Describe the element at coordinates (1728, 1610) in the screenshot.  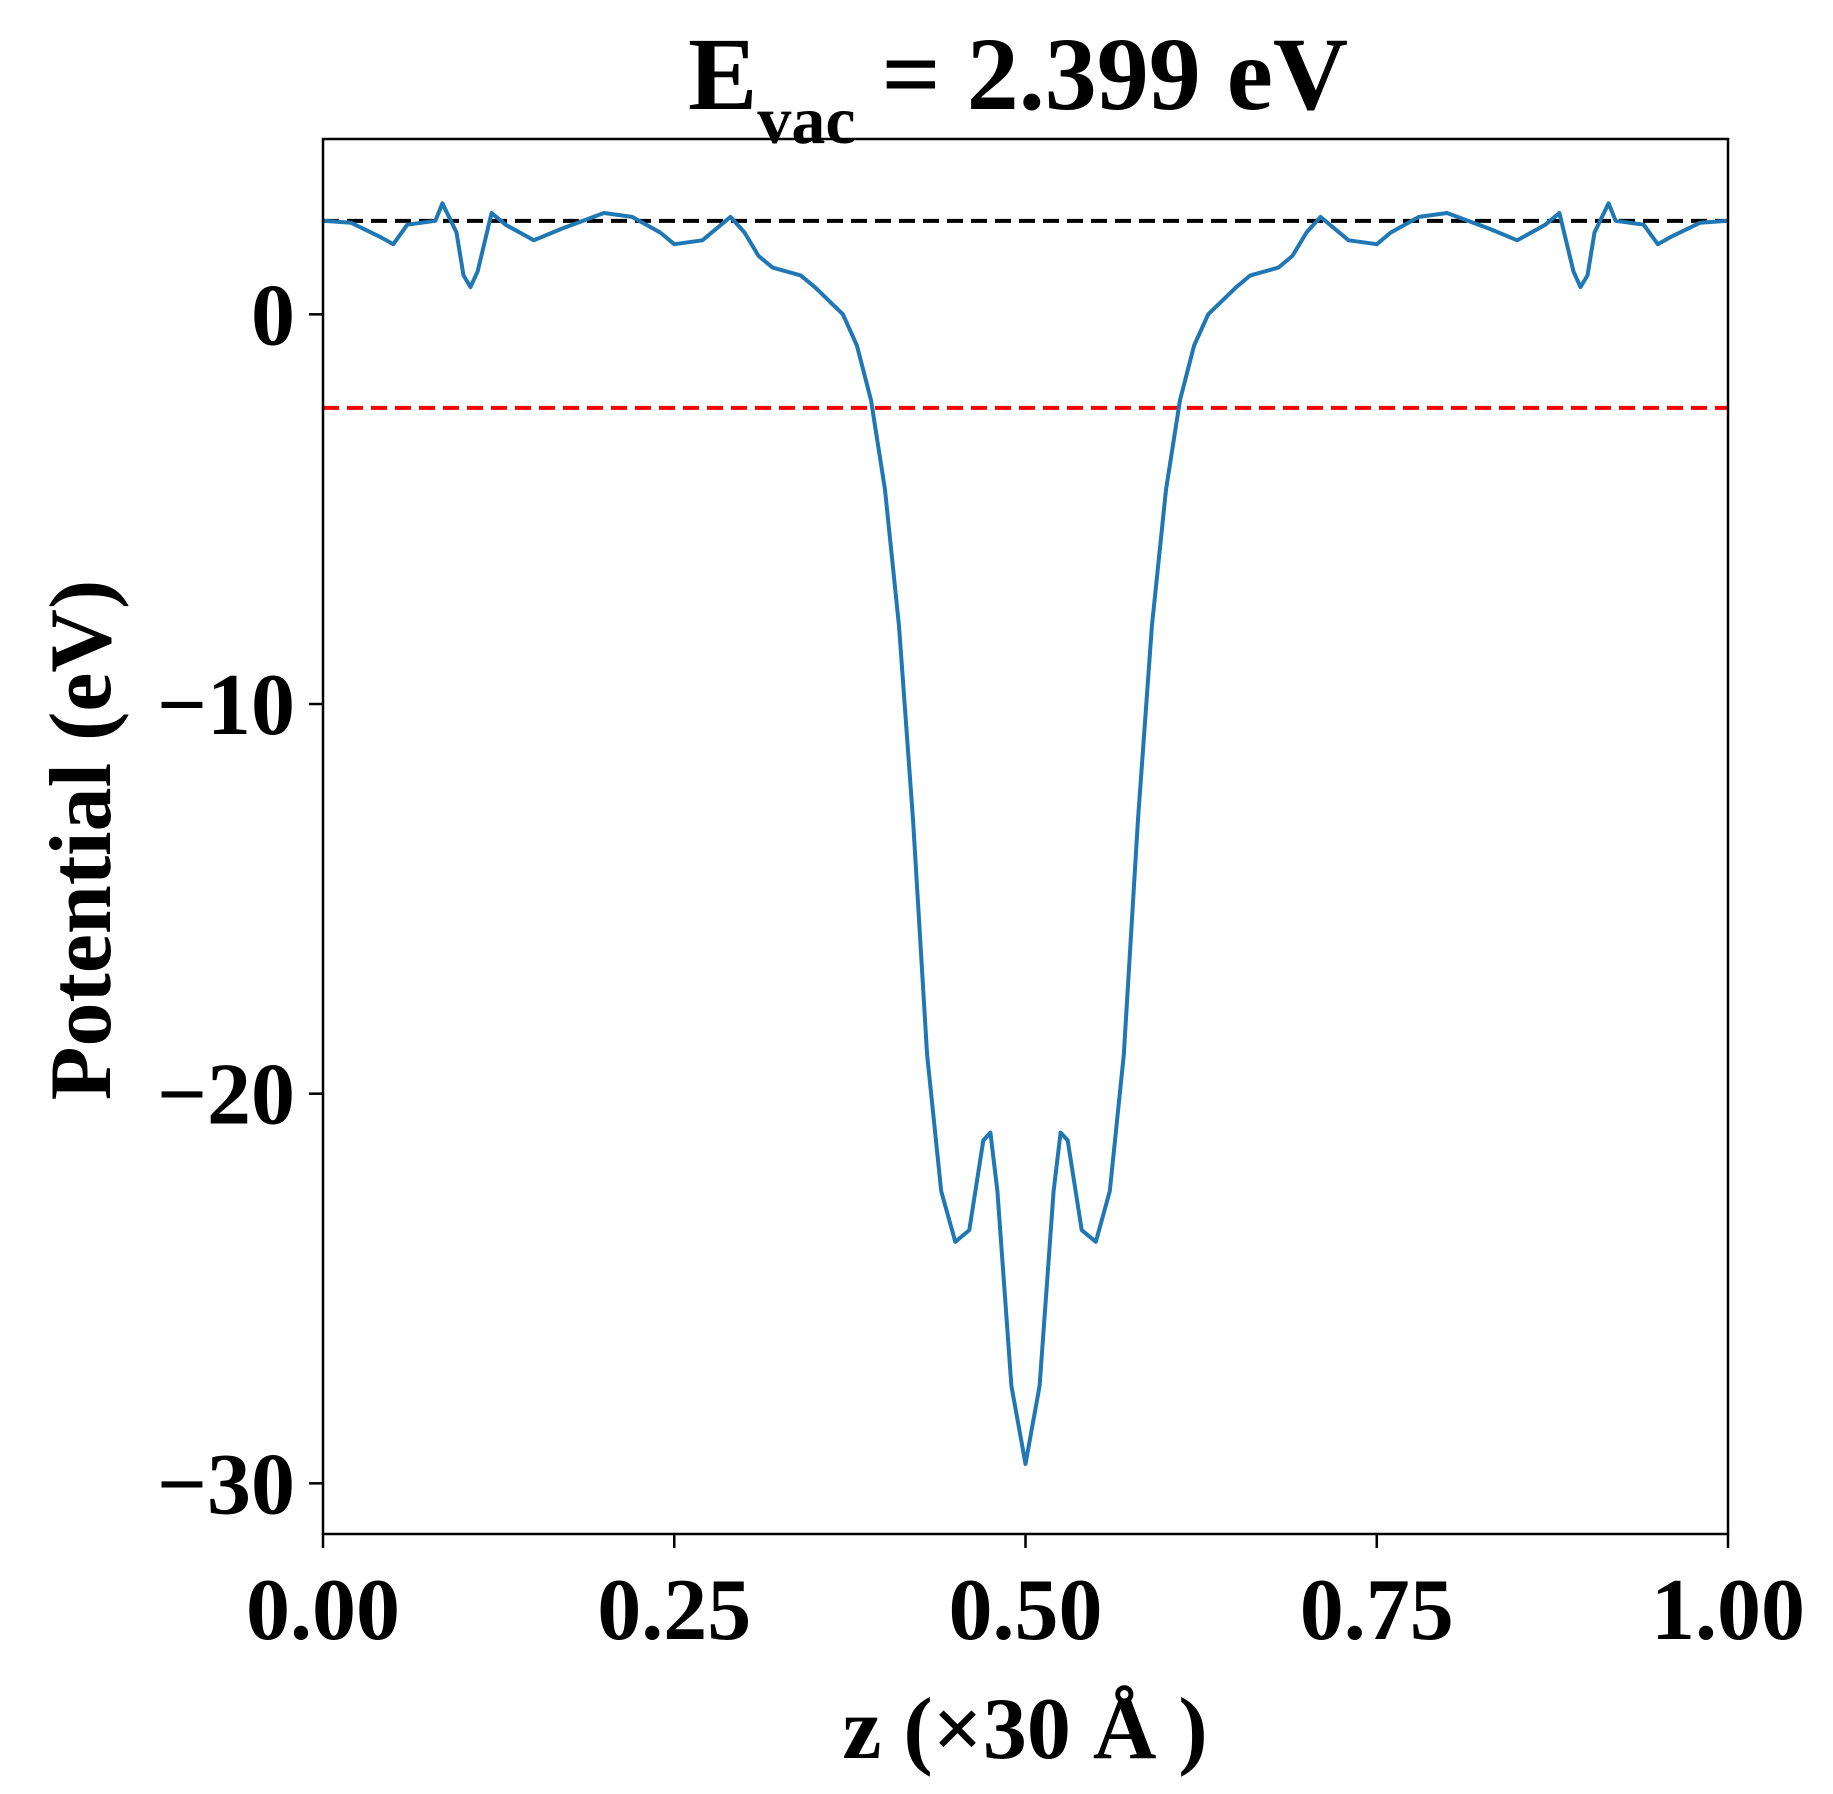
I see `x-tick-label: 1.00` at that location.